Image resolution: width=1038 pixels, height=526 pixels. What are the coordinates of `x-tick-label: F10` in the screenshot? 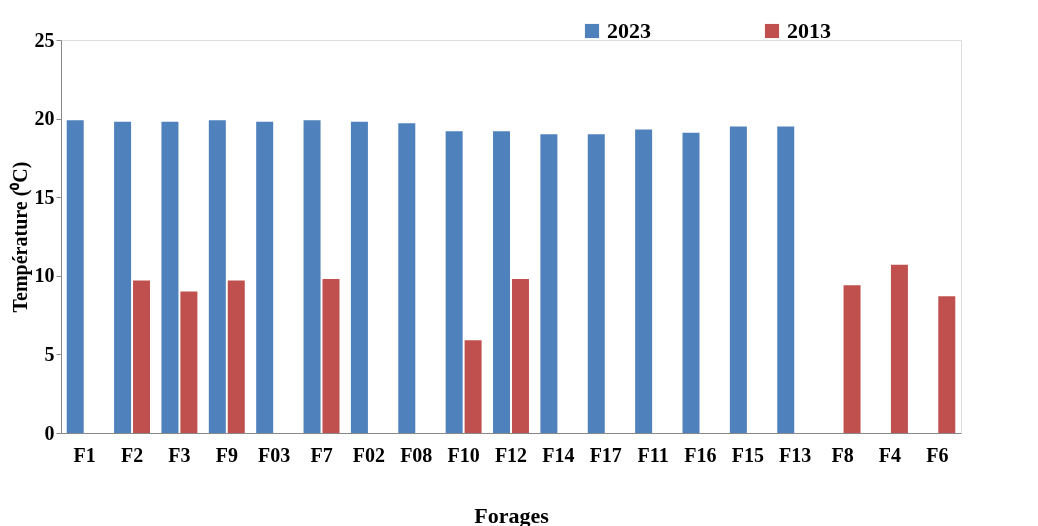 It's located at (463, 454).